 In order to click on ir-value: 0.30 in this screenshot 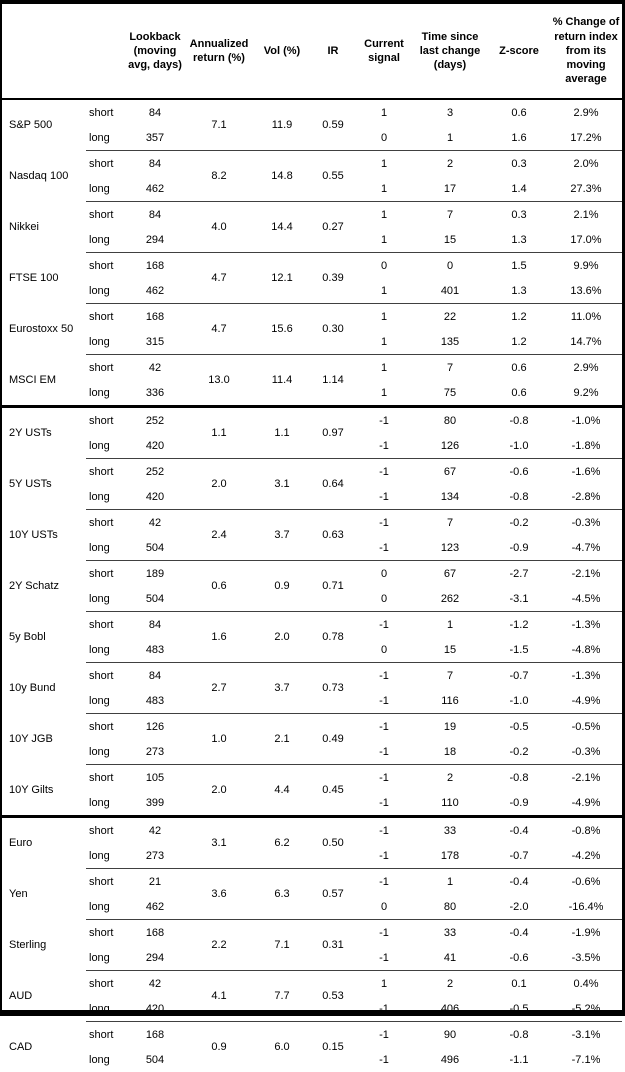, I will do `click(333, 329)`.